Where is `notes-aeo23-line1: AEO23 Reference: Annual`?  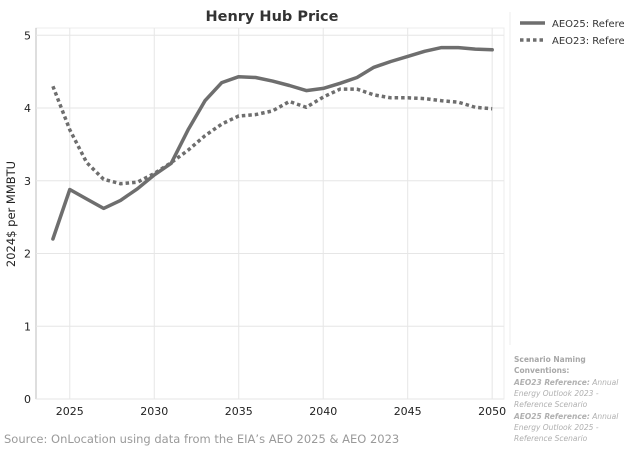
notes-aeo23-line1: AEO23 Reference: Annual is located at coordinates (566, 382).